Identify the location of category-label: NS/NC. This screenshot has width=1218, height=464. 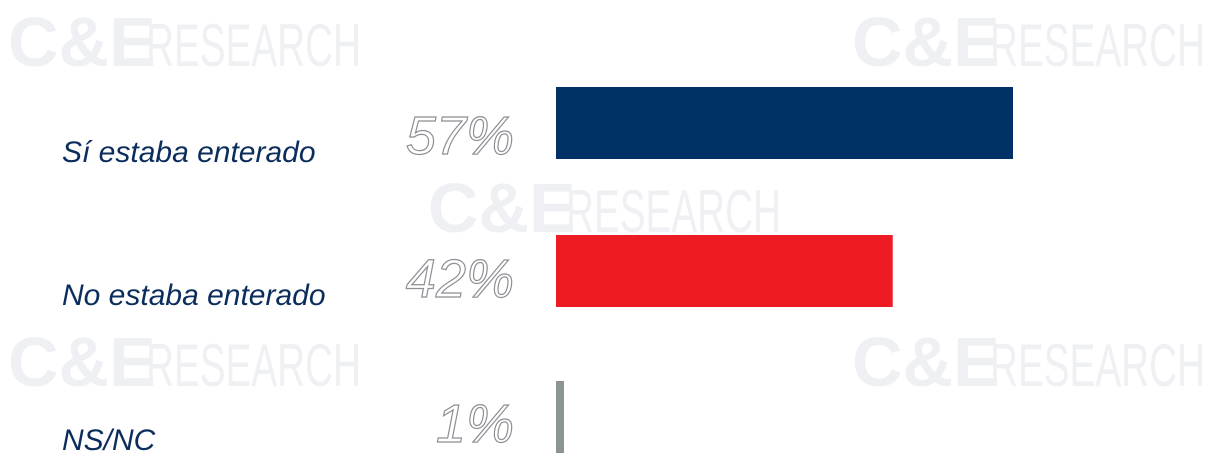
(109, 440).